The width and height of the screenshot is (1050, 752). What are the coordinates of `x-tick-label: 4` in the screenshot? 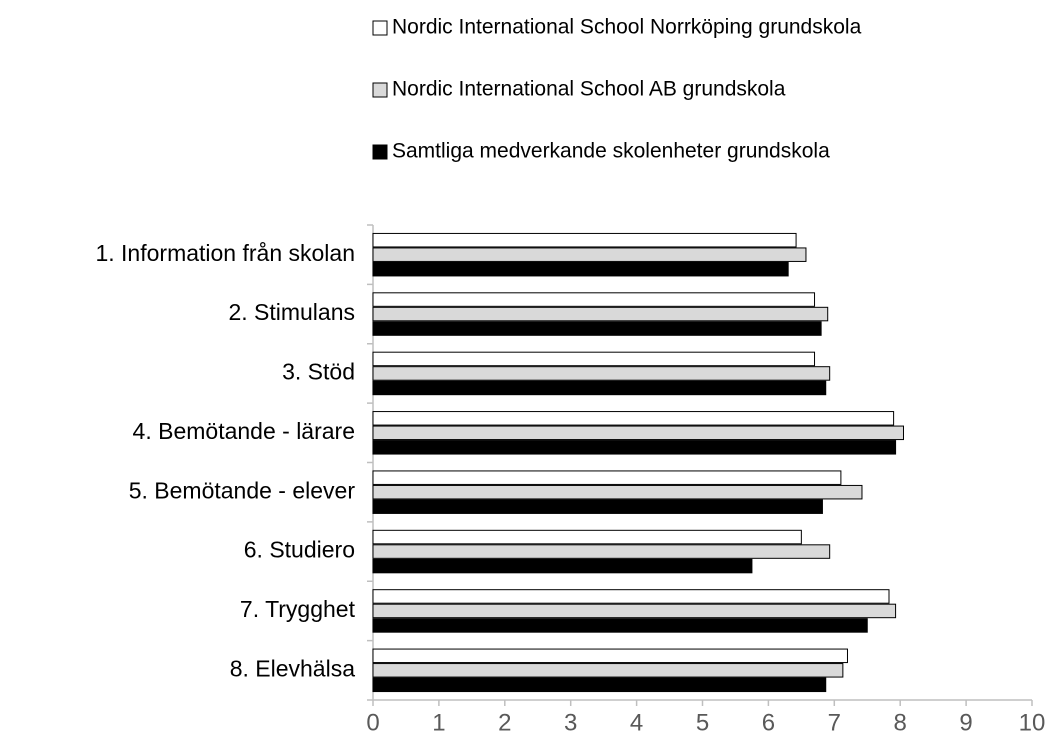 It's located at (636, 722).